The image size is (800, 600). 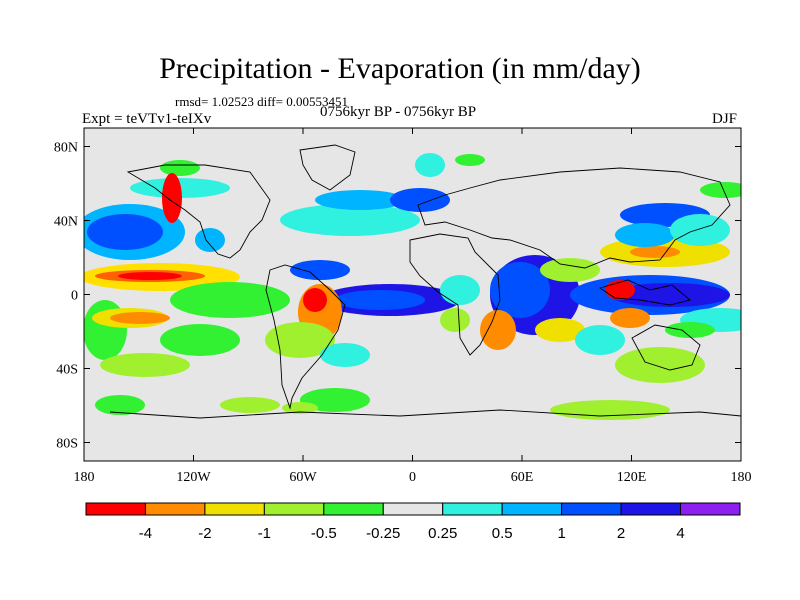 I want to click on colorbar-label: 1, so click(x=561, y=533).